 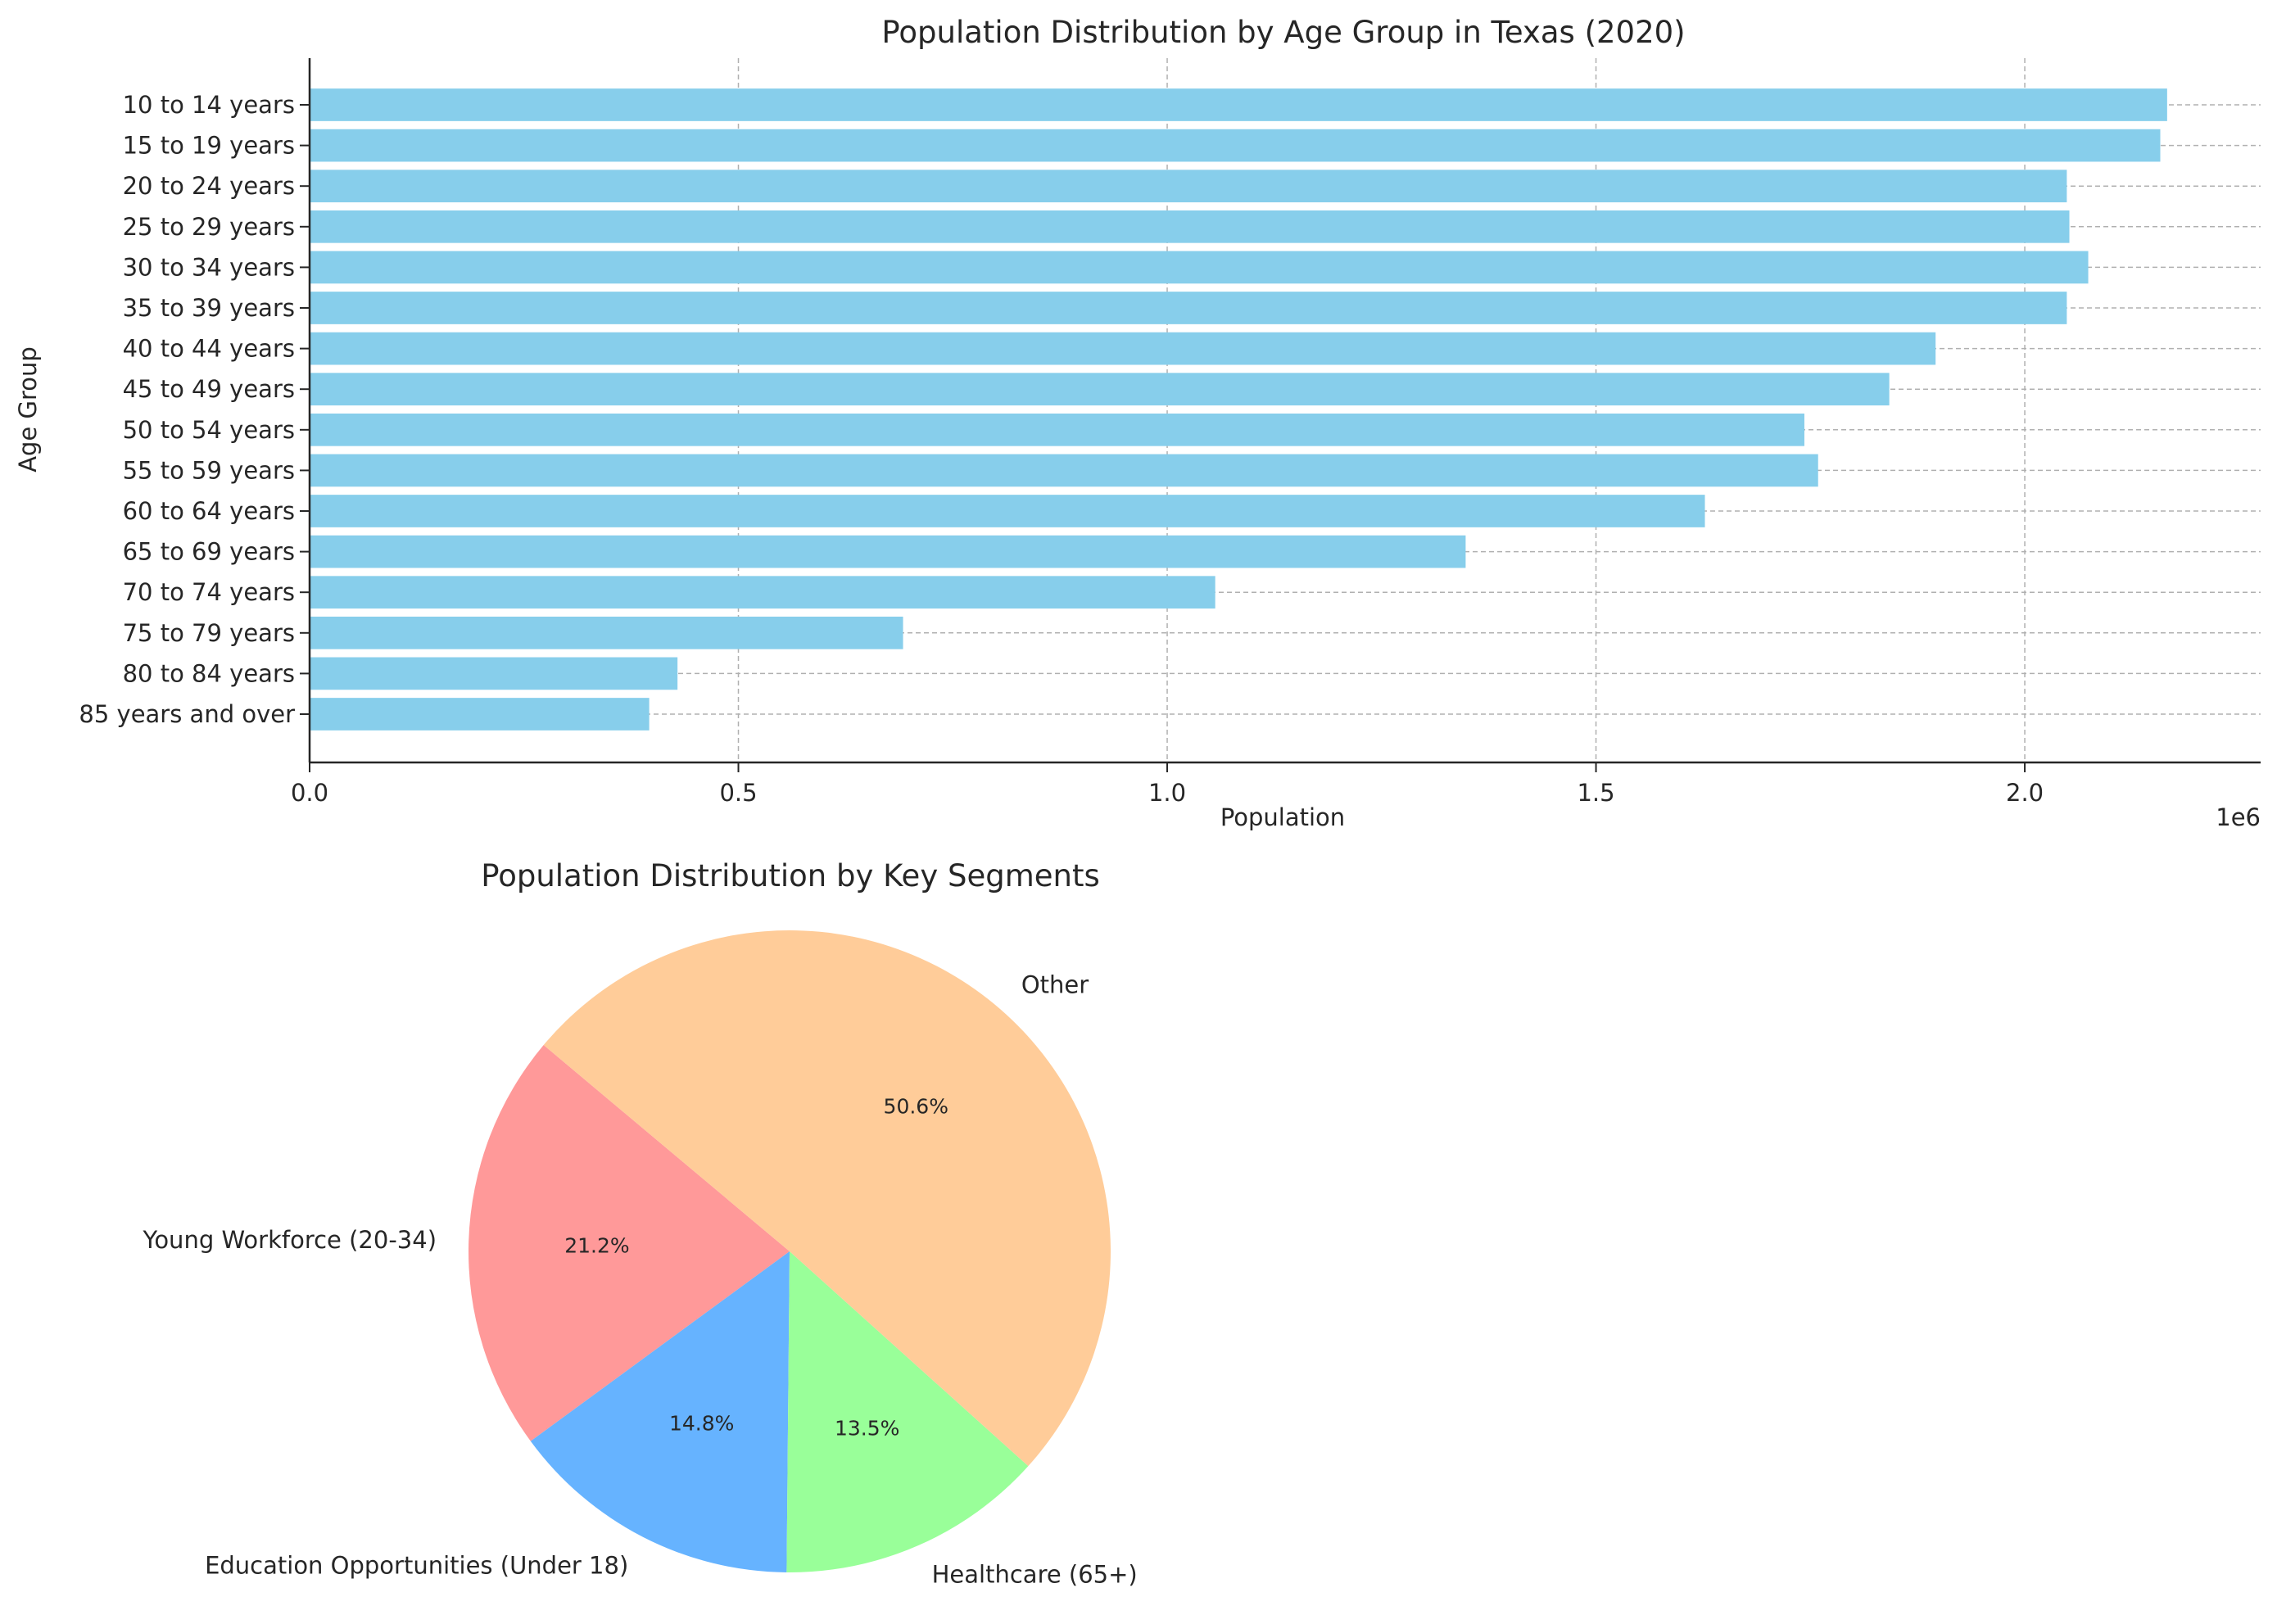 What do you see at coordinates (1100, 389) in the screenshot?
I see `bar-45-to-49-years` at bounding box center [1100, 389].